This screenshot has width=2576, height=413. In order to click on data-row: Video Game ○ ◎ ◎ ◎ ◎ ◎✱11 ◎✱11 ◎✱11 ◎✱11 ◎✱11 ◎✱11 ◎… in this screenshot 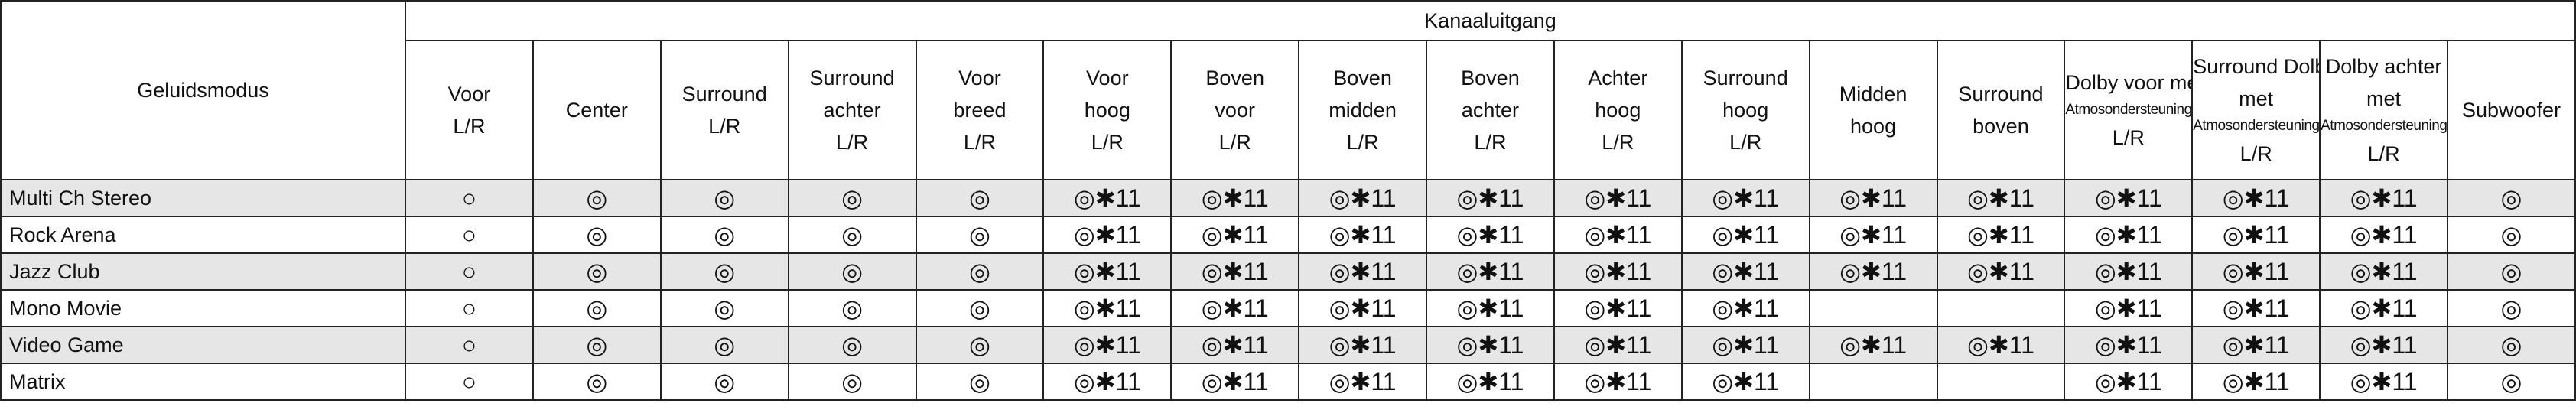, I will do `click(1288, 345)`.